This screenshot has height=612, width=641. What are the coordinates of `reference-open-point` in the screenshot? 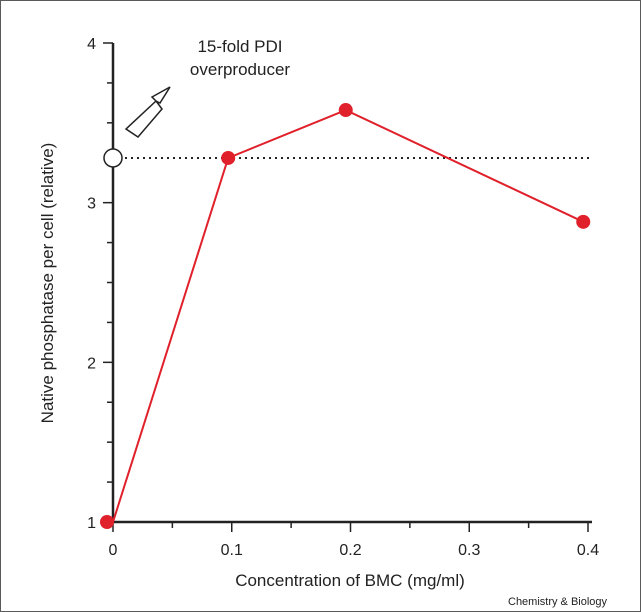 It's located at (113, 158).